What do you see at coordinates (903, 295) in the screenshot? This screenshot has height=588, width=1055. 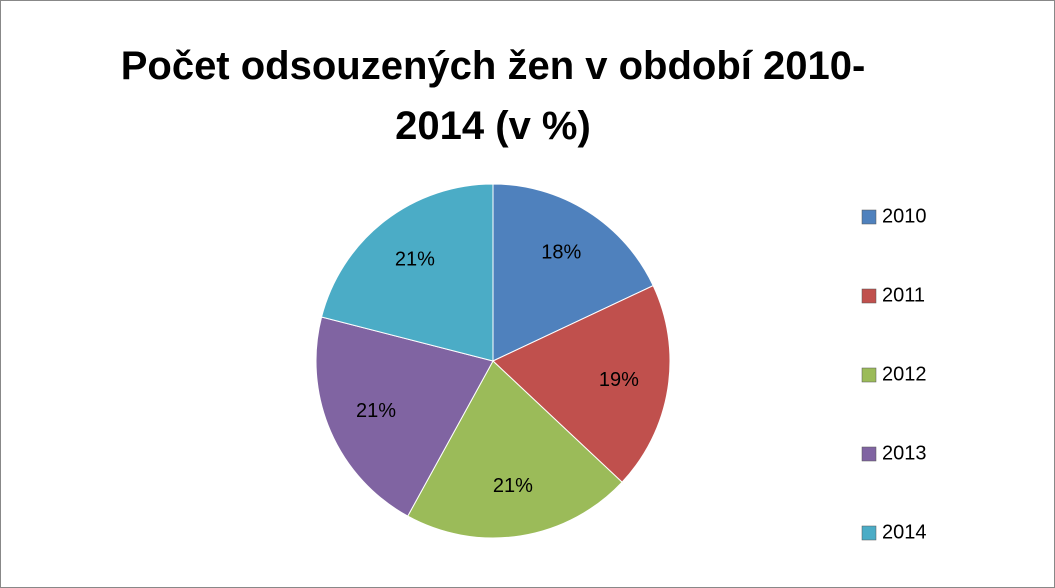 I see `legend-label: 2011` at bounding box center [903, 295].